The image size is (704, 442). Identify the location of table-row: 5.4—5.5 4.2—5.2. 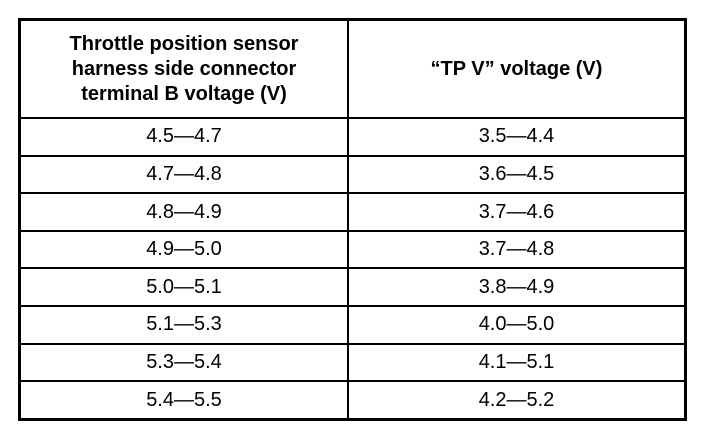
(352, 400).